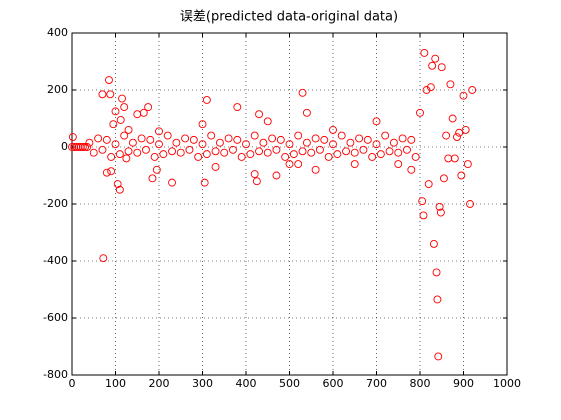  Describe the element at coordinates (159, 383) in the screenshot. I see `x-tick-label: 200` at that location.